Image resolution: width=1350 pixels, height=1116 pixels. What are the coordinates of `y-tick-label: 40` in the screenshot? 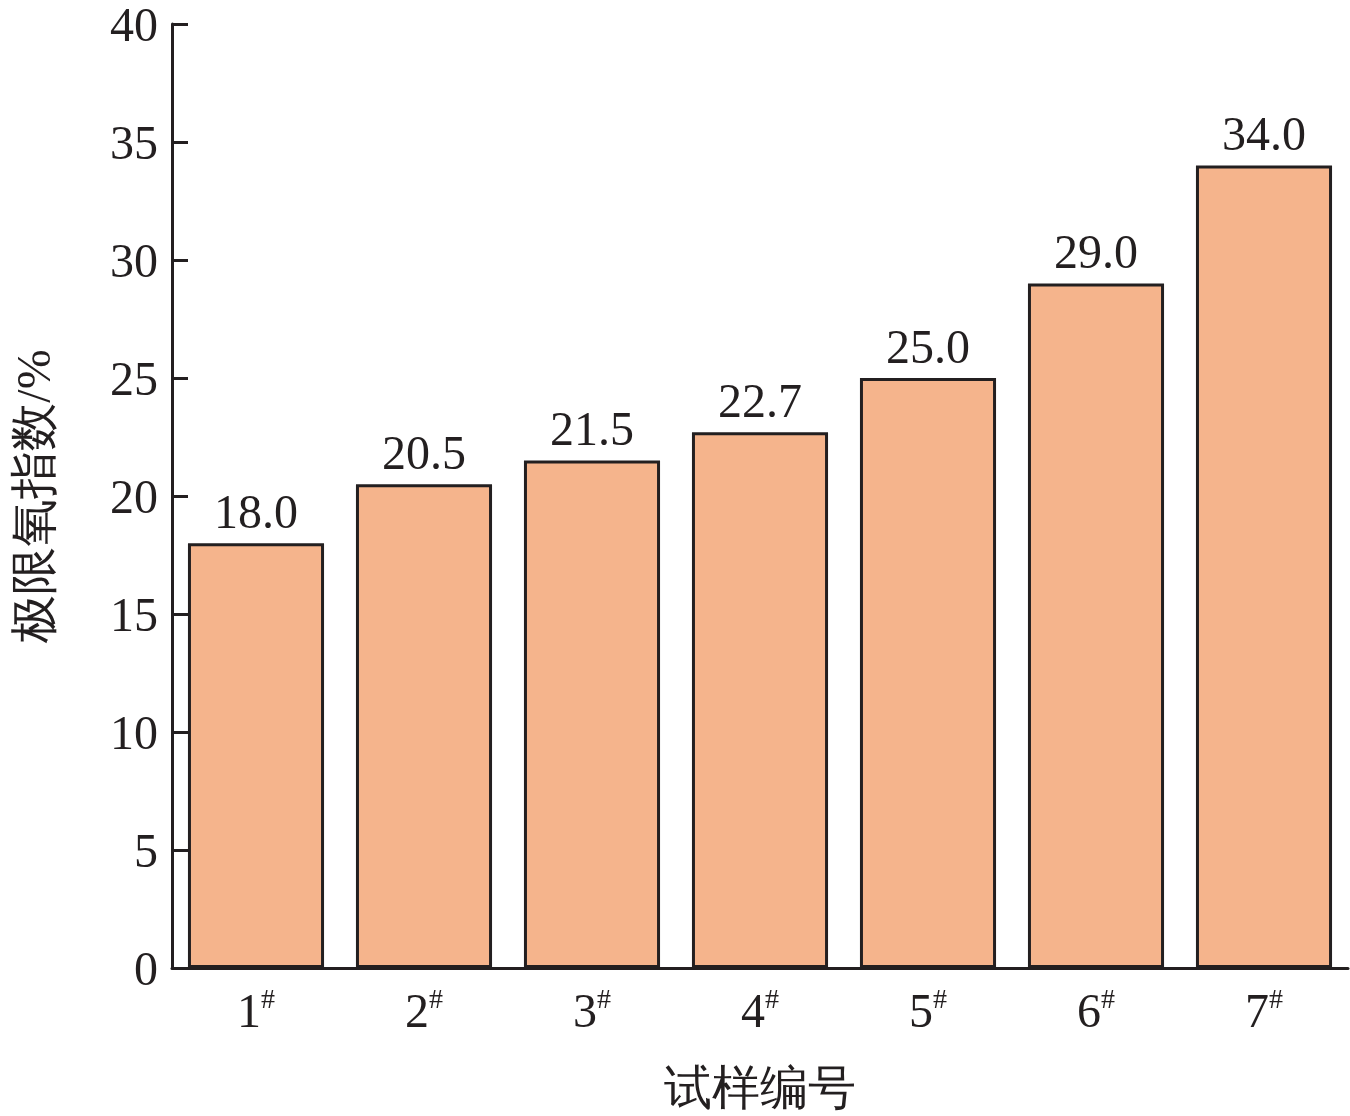 It's located at (134, 25).